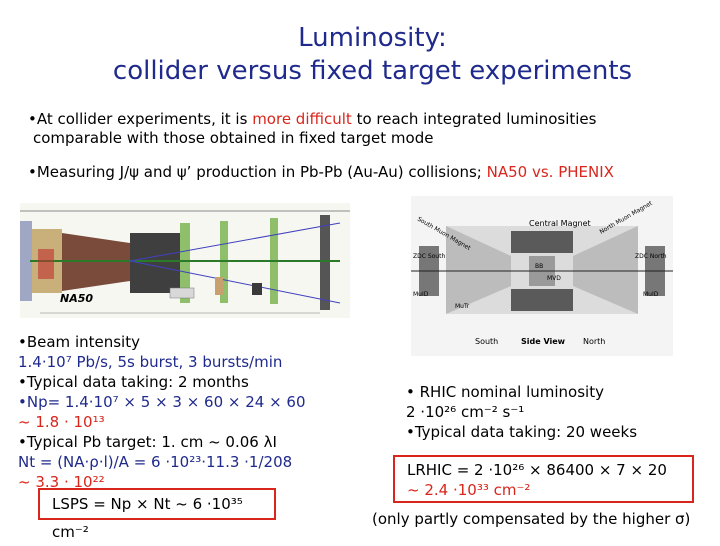 This screenshot has height=546, width=720. I want to click on na50-luminosity-box: LSPS = Np × Nt ~ 6 ·10³⁵ cm⁻², so click(157, 514).